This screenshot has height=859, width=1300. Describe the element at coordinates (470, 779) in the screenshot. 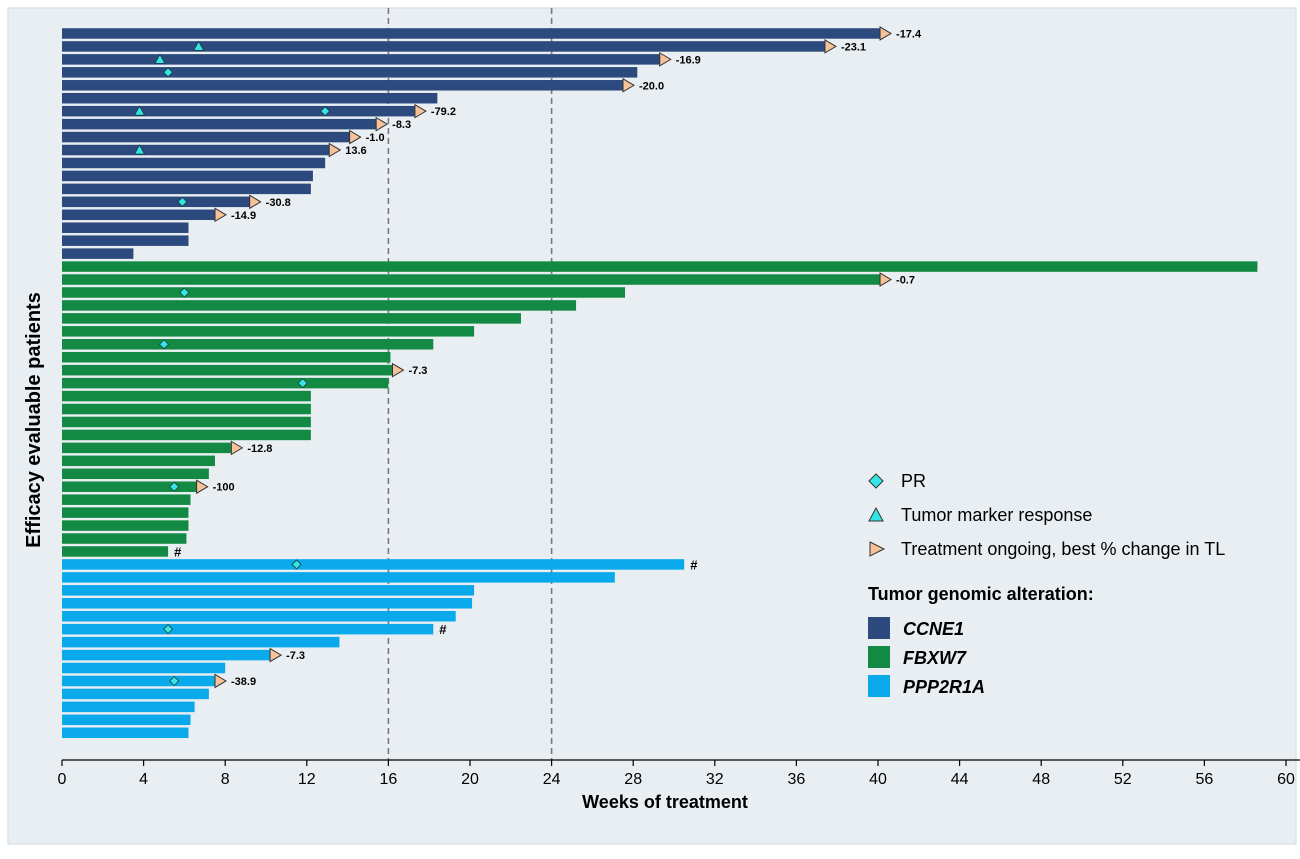

I see `x-tick-label: 20` at that location.